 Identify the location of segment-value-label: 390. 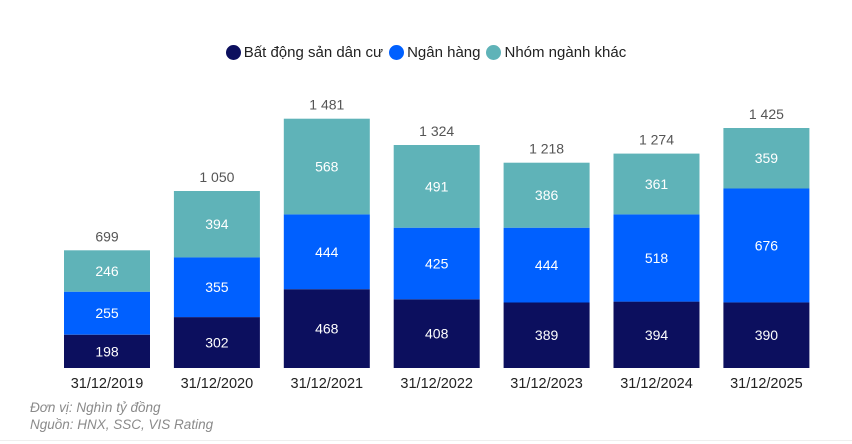
(767, 335).